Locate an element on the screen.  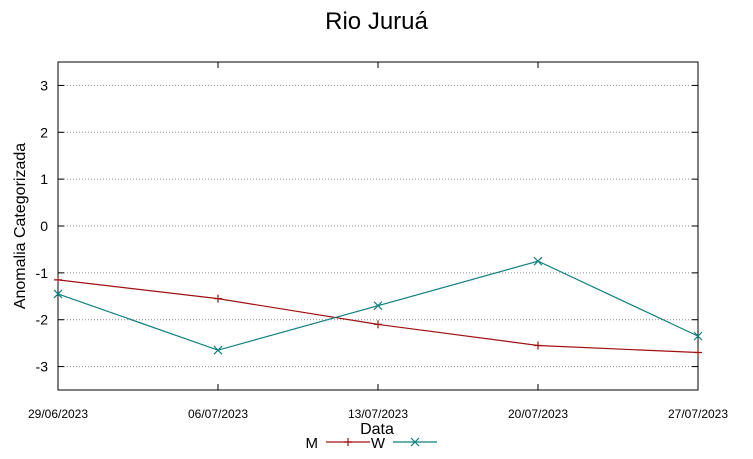
legend-label-m: M is located at coordinates (312, 443).